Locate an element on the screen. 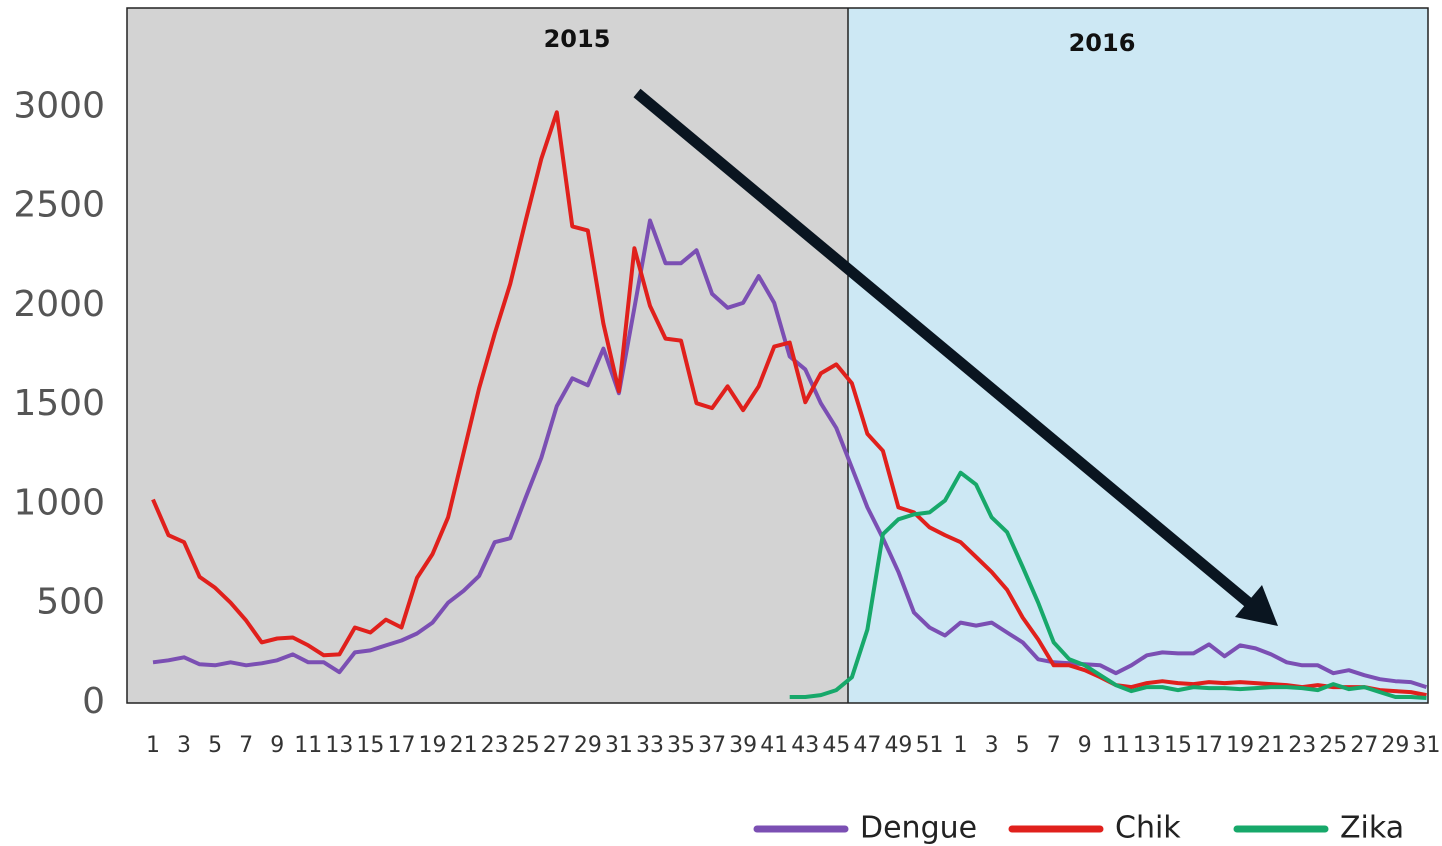 Image resolution: width=1442 pixels, height=846 pixels. region-label: 2016 is located at coordinates (1102, 43).